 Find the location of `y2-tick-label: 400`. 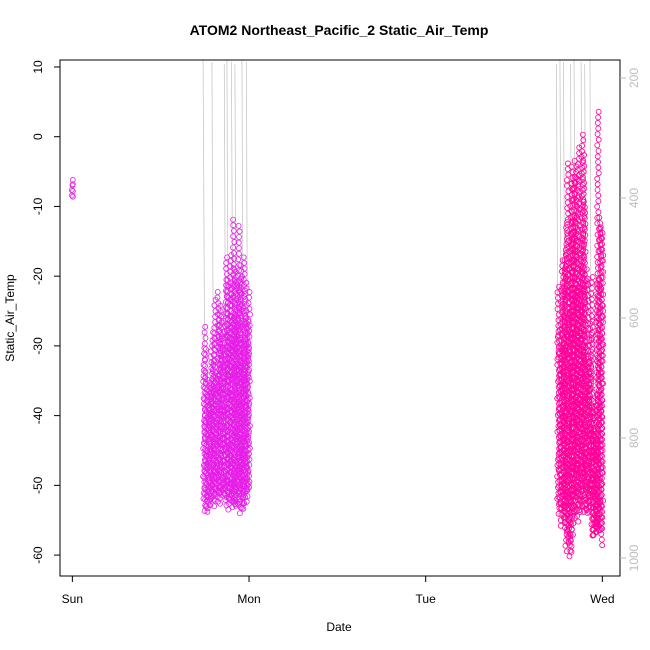

y2-tick-label: 400 is located at coordinates (634, 198).